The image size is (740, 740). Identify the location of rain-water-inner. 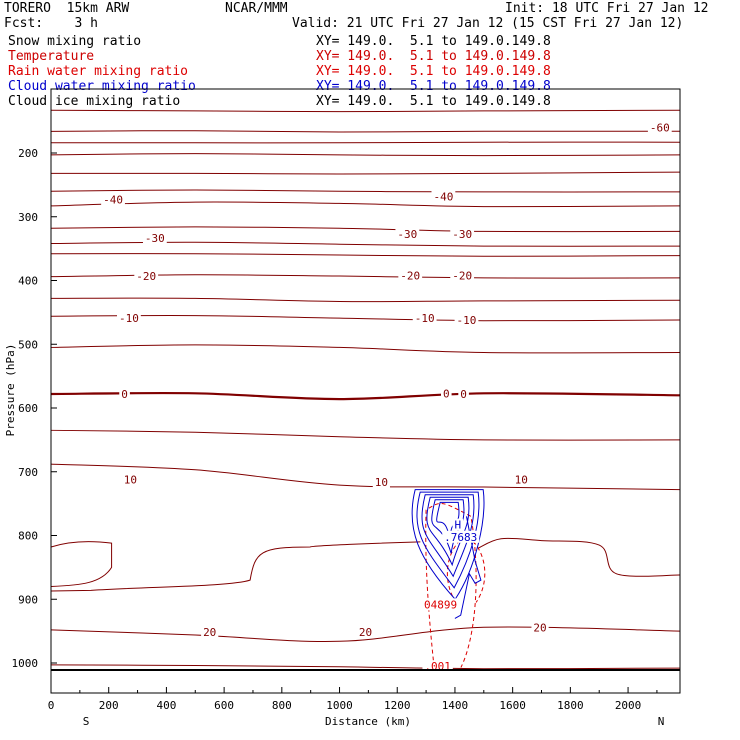
(466, 568).